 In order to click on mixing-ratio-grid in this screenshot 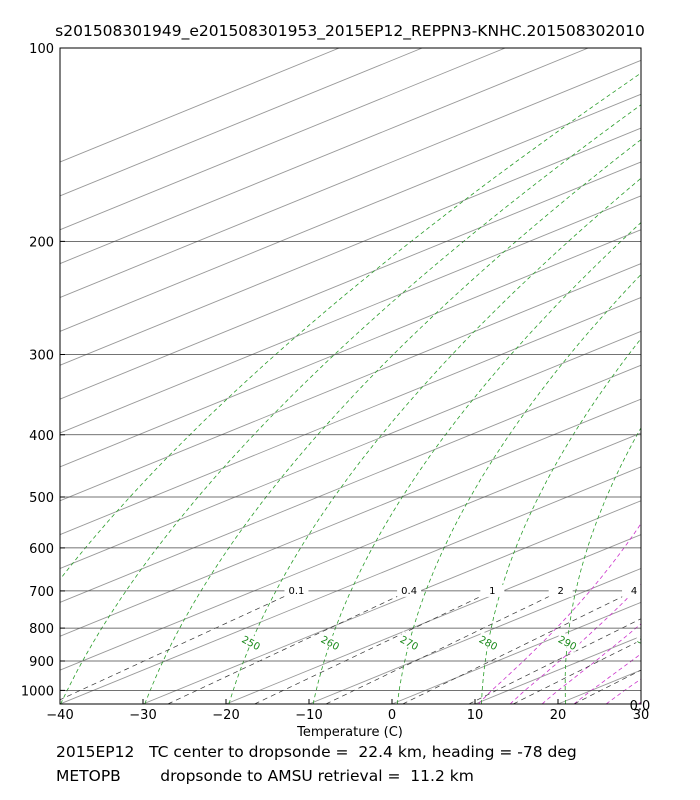, I will do `click(350, 647)`.